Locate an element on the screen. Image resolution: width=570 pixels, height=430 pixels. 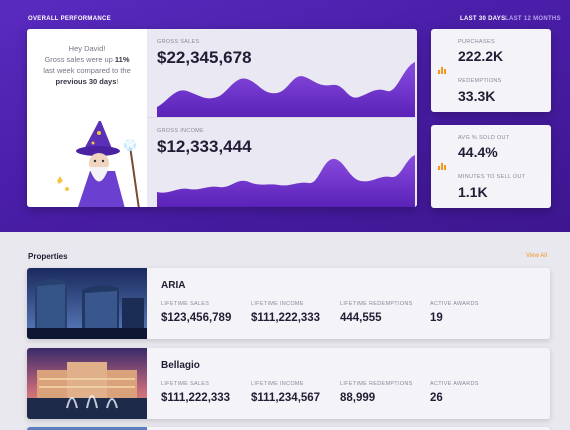
lifetime-sales-value: $123,456,789 is located at coordinates (196, 318).